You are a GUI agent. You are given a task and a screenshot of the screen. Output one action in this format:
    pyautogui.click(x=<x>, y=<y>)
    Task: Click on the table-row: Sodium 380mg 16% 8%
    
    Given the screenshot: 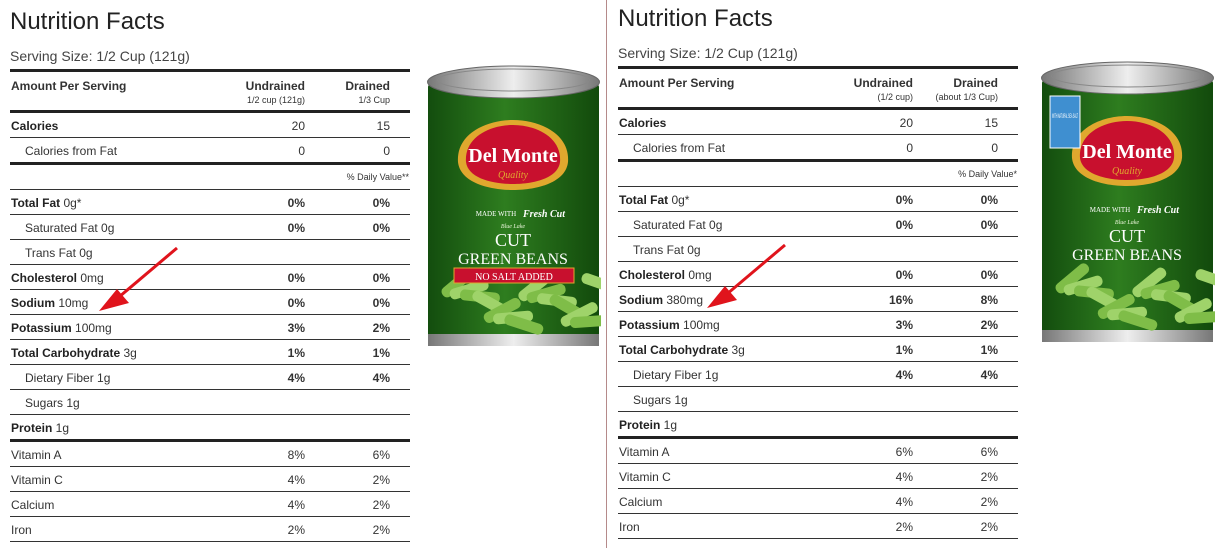 What is the action you would take?
    pyautogui.click(x=818, y=299)
    